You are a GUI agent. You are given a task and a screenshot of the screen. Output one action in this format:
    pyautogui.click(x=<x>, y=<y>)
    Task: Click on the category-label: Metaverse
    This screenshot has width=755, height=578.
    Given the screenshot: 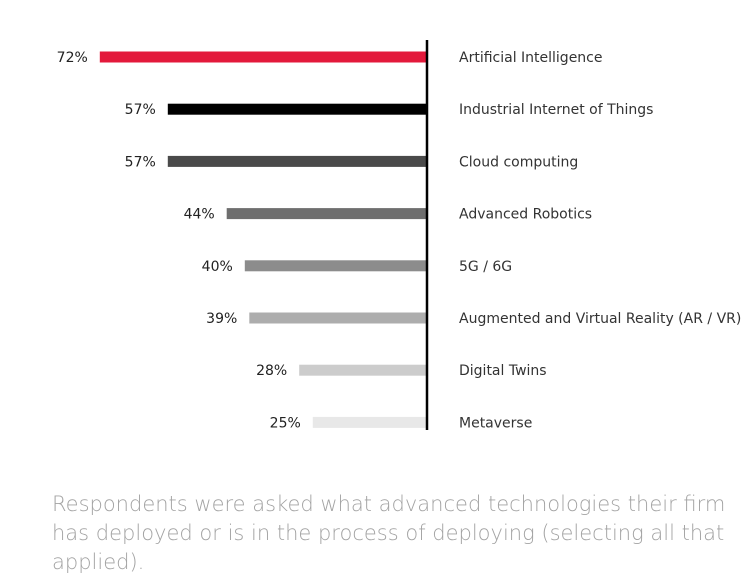 What is the action you would take?
    pyautogui.click(x=495, y=423)
    